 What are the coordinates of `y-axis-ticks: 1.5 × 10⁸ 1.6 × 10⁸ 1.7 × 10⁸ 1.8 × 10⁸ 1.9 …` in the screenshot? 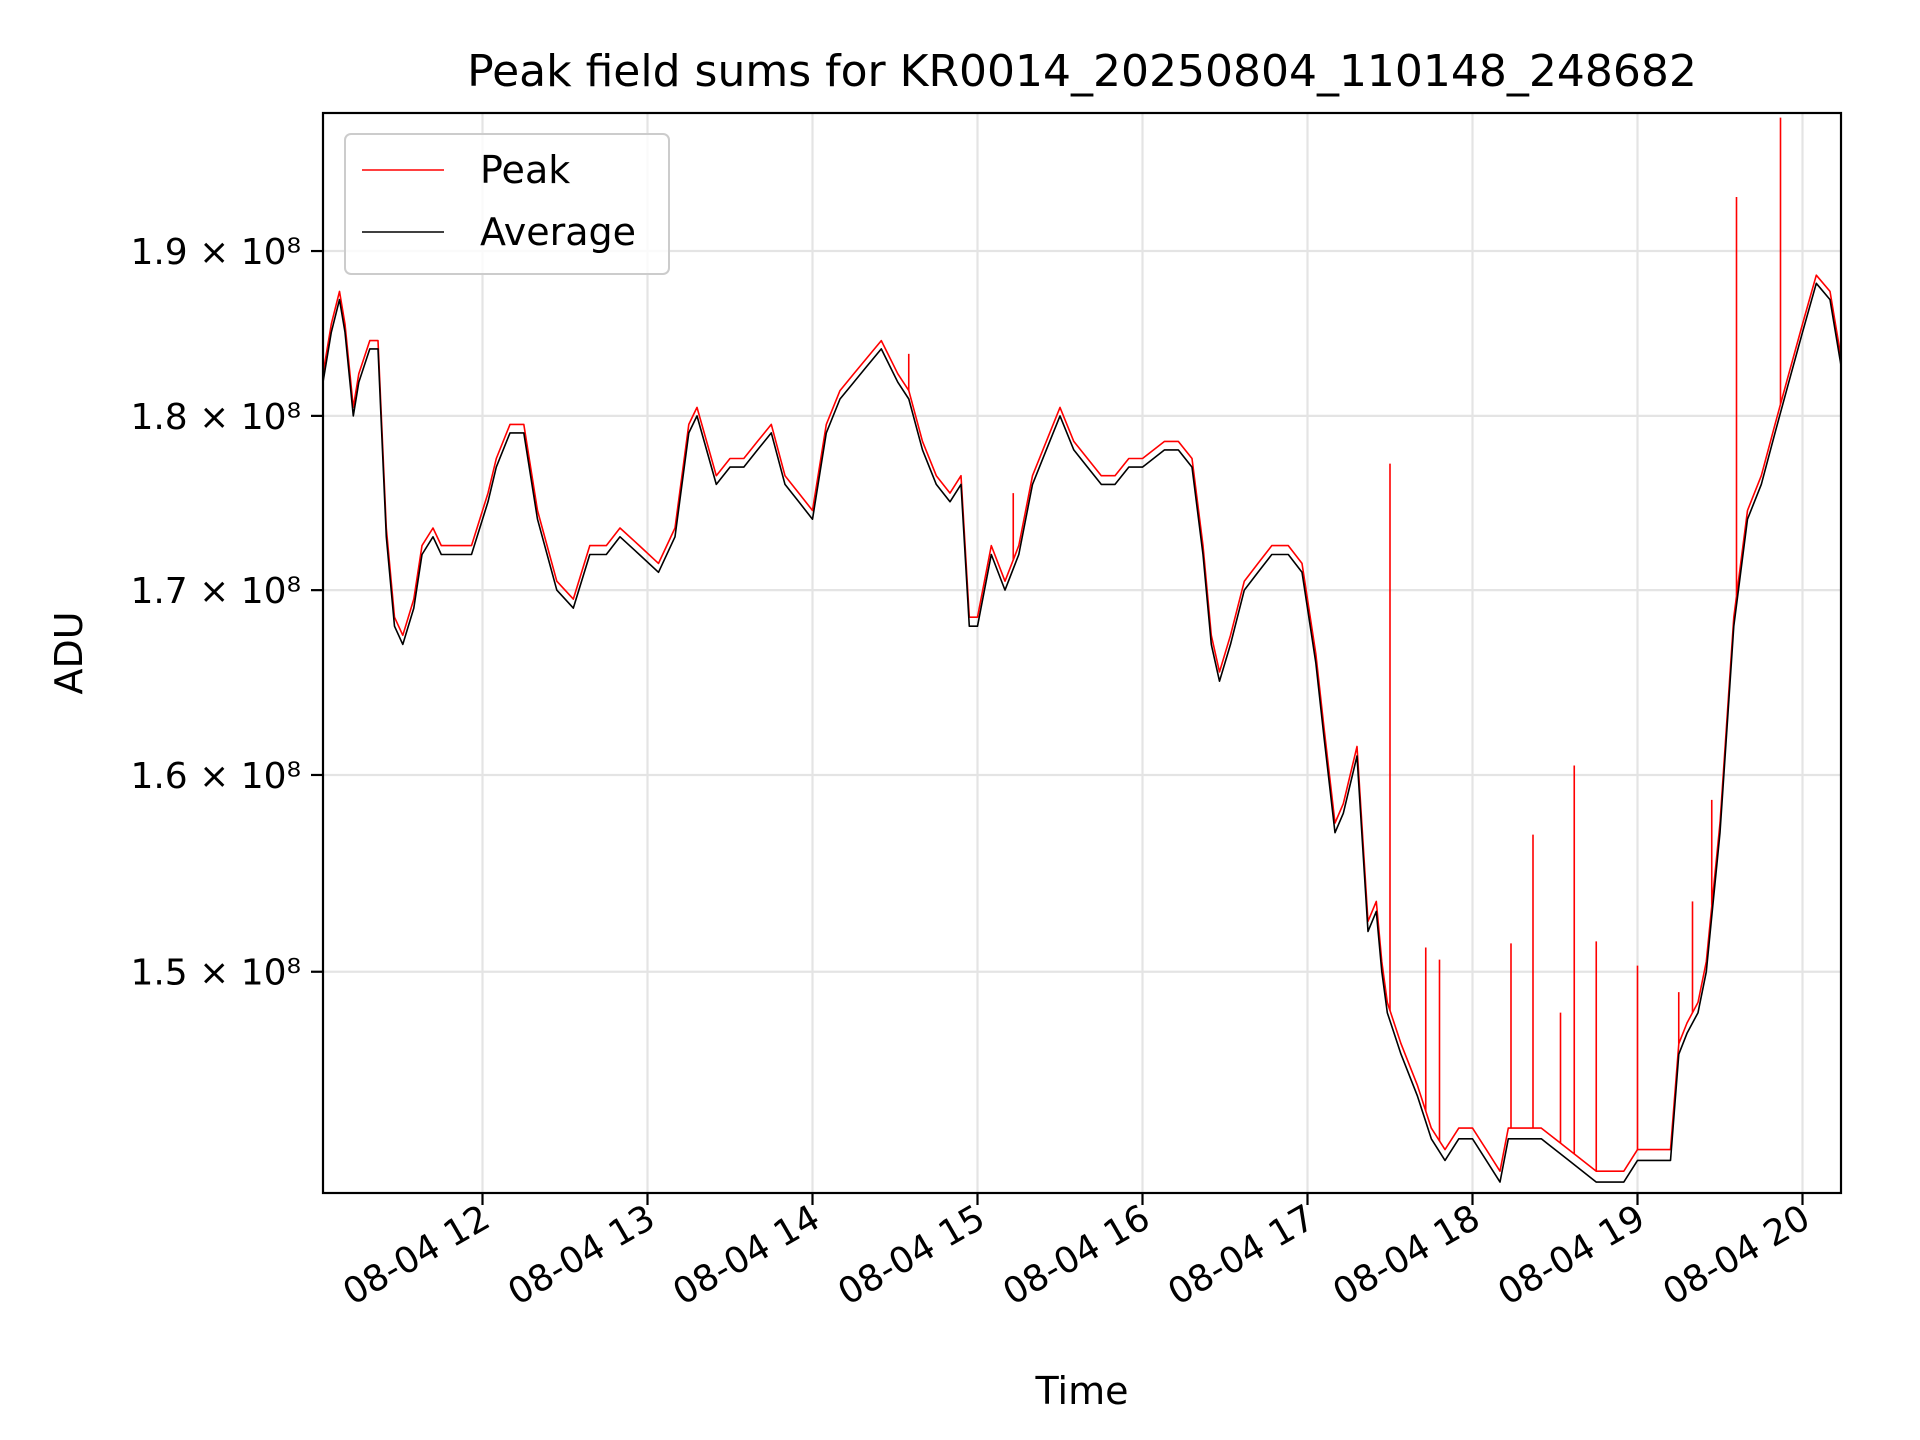 It's located at (226, 613).